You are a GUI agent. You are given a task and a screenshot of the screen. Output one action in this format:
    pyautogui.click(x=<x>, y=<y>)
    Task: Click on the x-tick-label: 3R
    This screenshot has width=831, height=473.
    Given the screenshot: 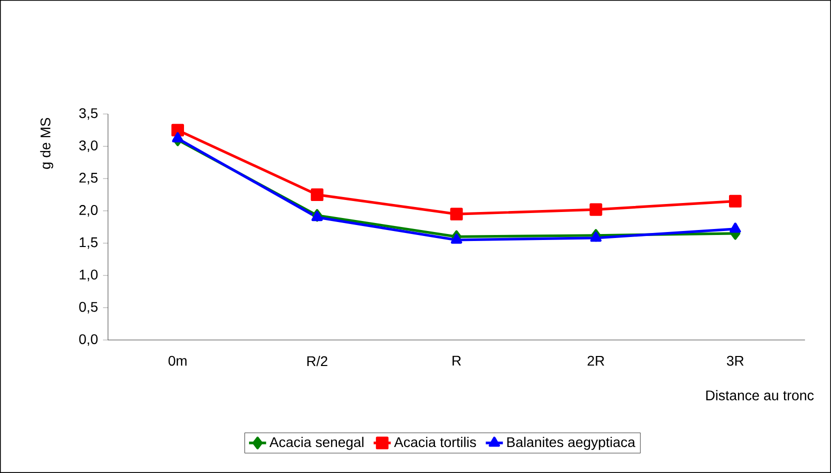 What is the action you would take?
    pyautogui.click(x=735, y=361)
    